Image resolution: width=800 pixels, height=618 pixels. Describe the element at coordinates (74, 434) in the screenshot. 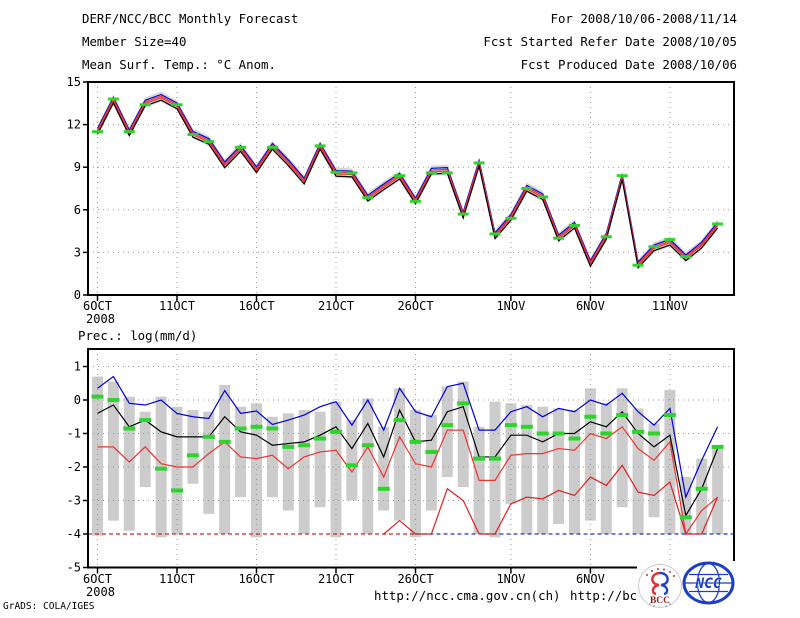

I see `prec-y-tick-label: -1` at that location.